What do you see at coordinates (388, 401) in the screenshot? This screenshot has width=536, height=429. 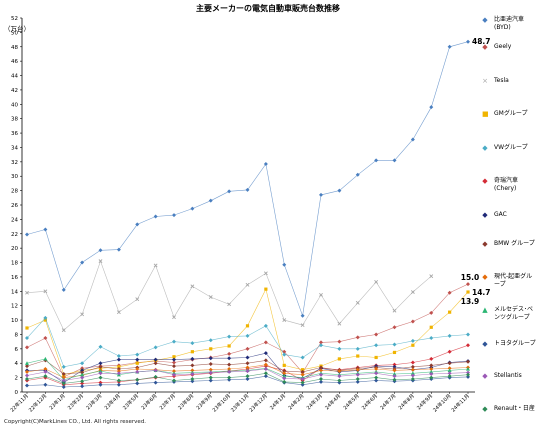 I see `x-tick-label: 24年7月` at bounding box center [388, 401].